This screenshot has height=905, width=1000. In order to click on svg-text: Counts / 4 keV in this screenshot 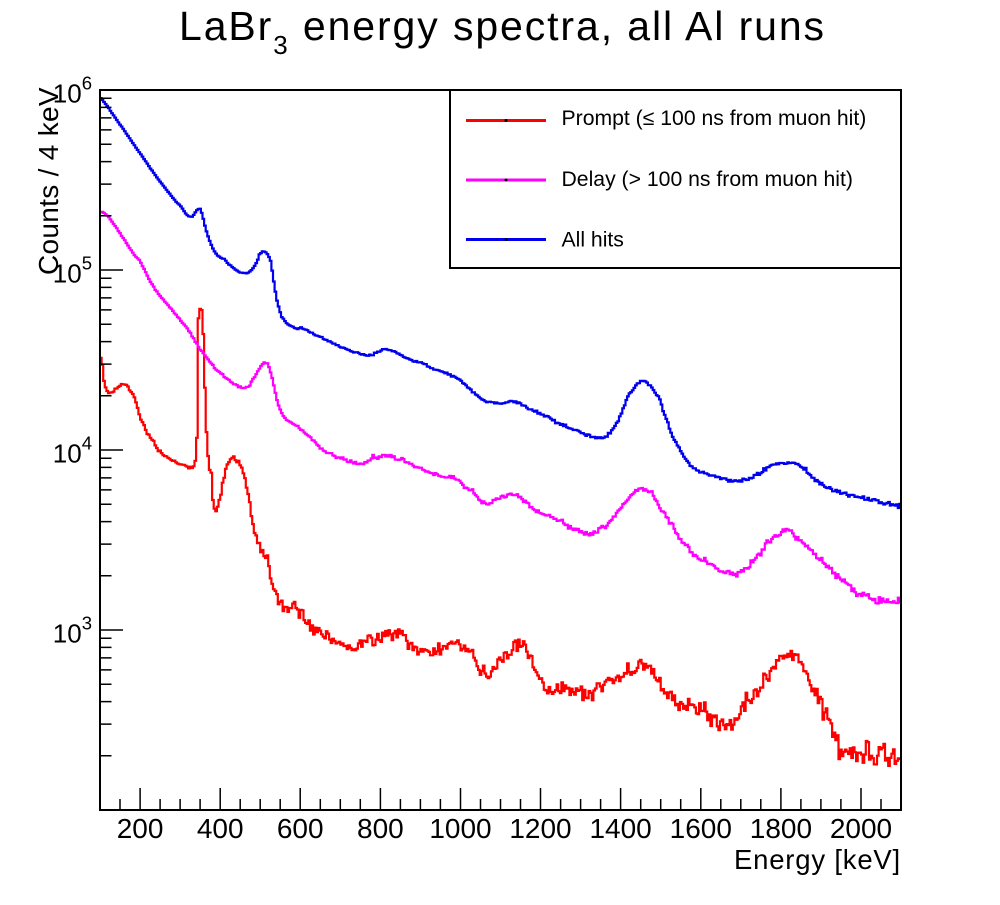, I will do `click(48, 181)`.